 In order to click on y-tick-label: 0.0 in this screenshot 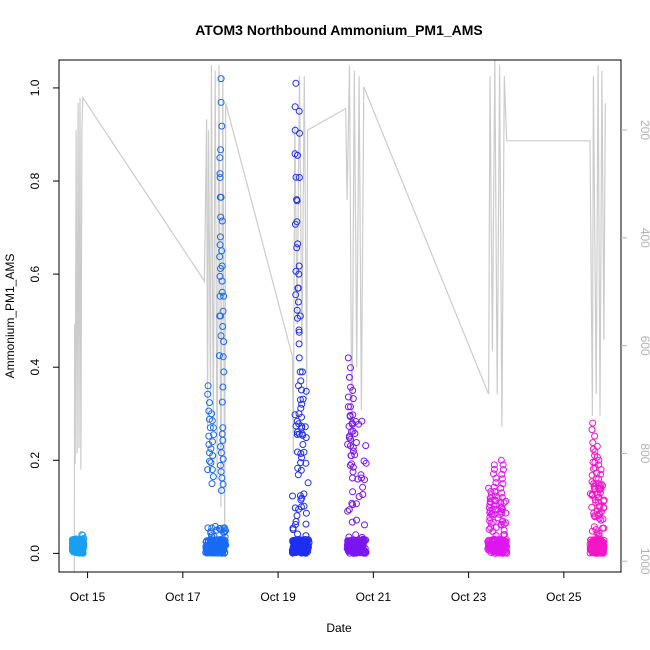, I will do `click(35, 553)`.